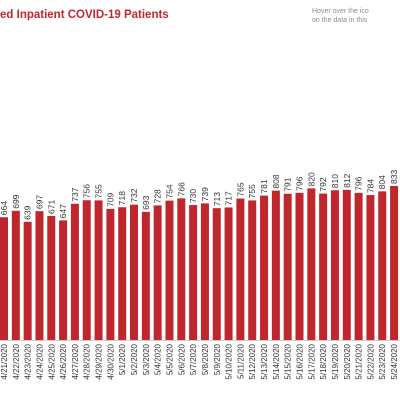 This screenshot has width=400, height=400. I want to click on value-label: 755, so click(252, 191).